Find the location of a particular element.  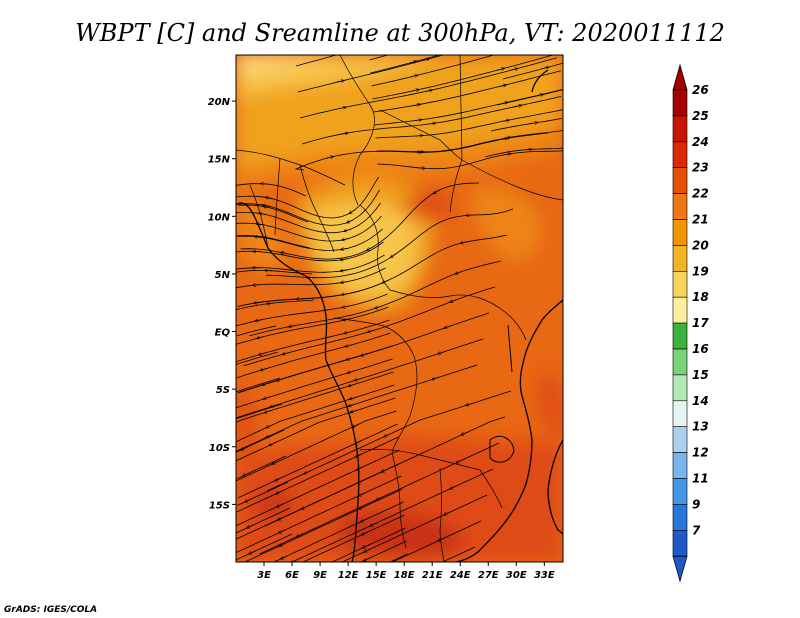

colorbar-label: 18 is located at coordinates (700, 297).